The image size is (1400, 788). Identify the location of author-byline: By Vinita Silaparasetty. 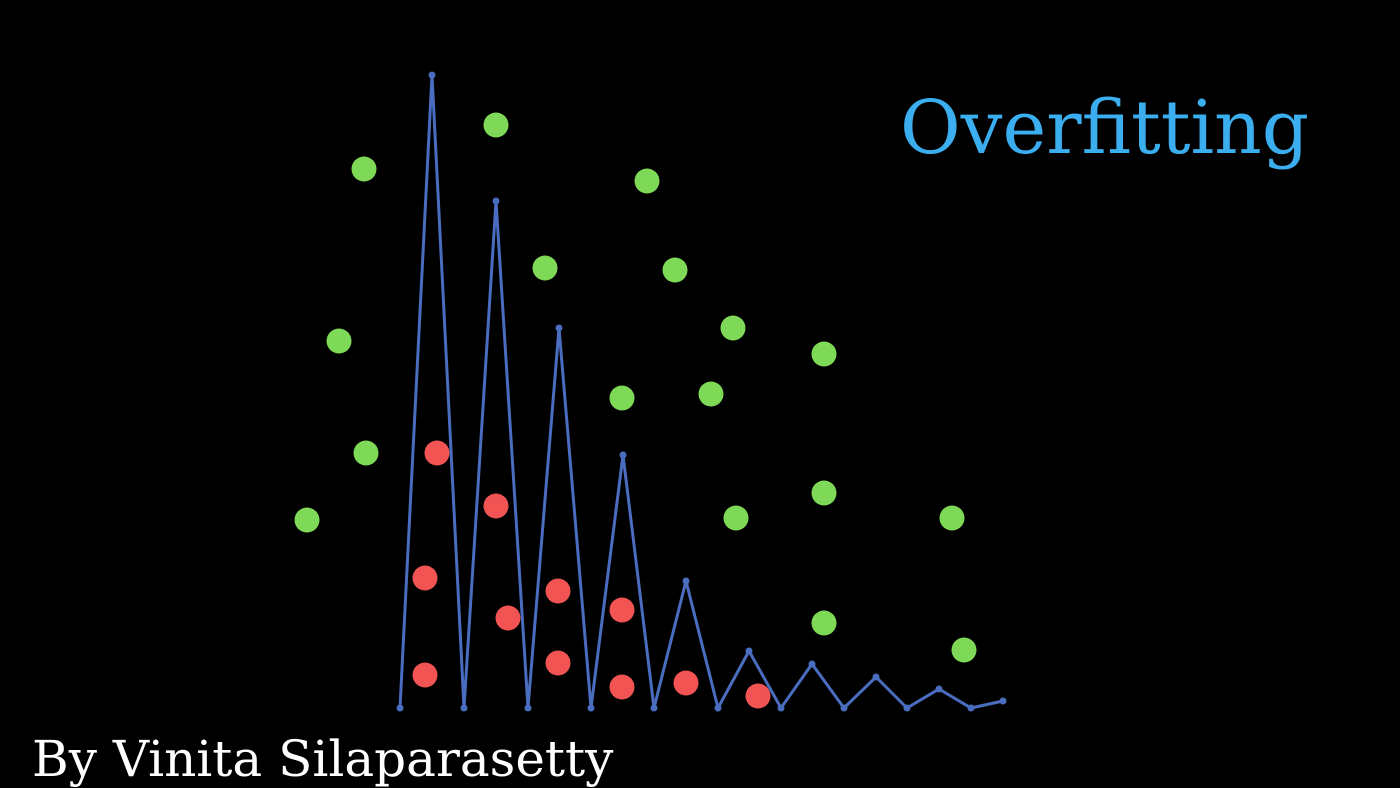
(323, 759).